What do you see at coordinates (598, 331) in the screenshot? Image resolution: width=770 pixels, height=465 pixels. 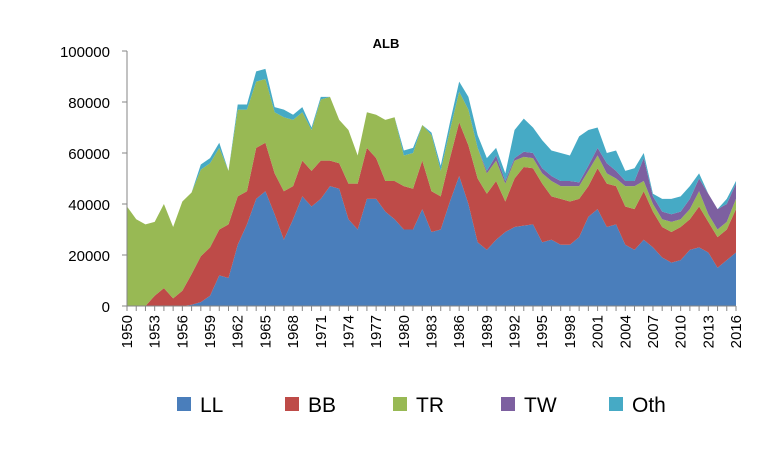 I see `x-tick-label: 2001` at bounding box center [598, 331].